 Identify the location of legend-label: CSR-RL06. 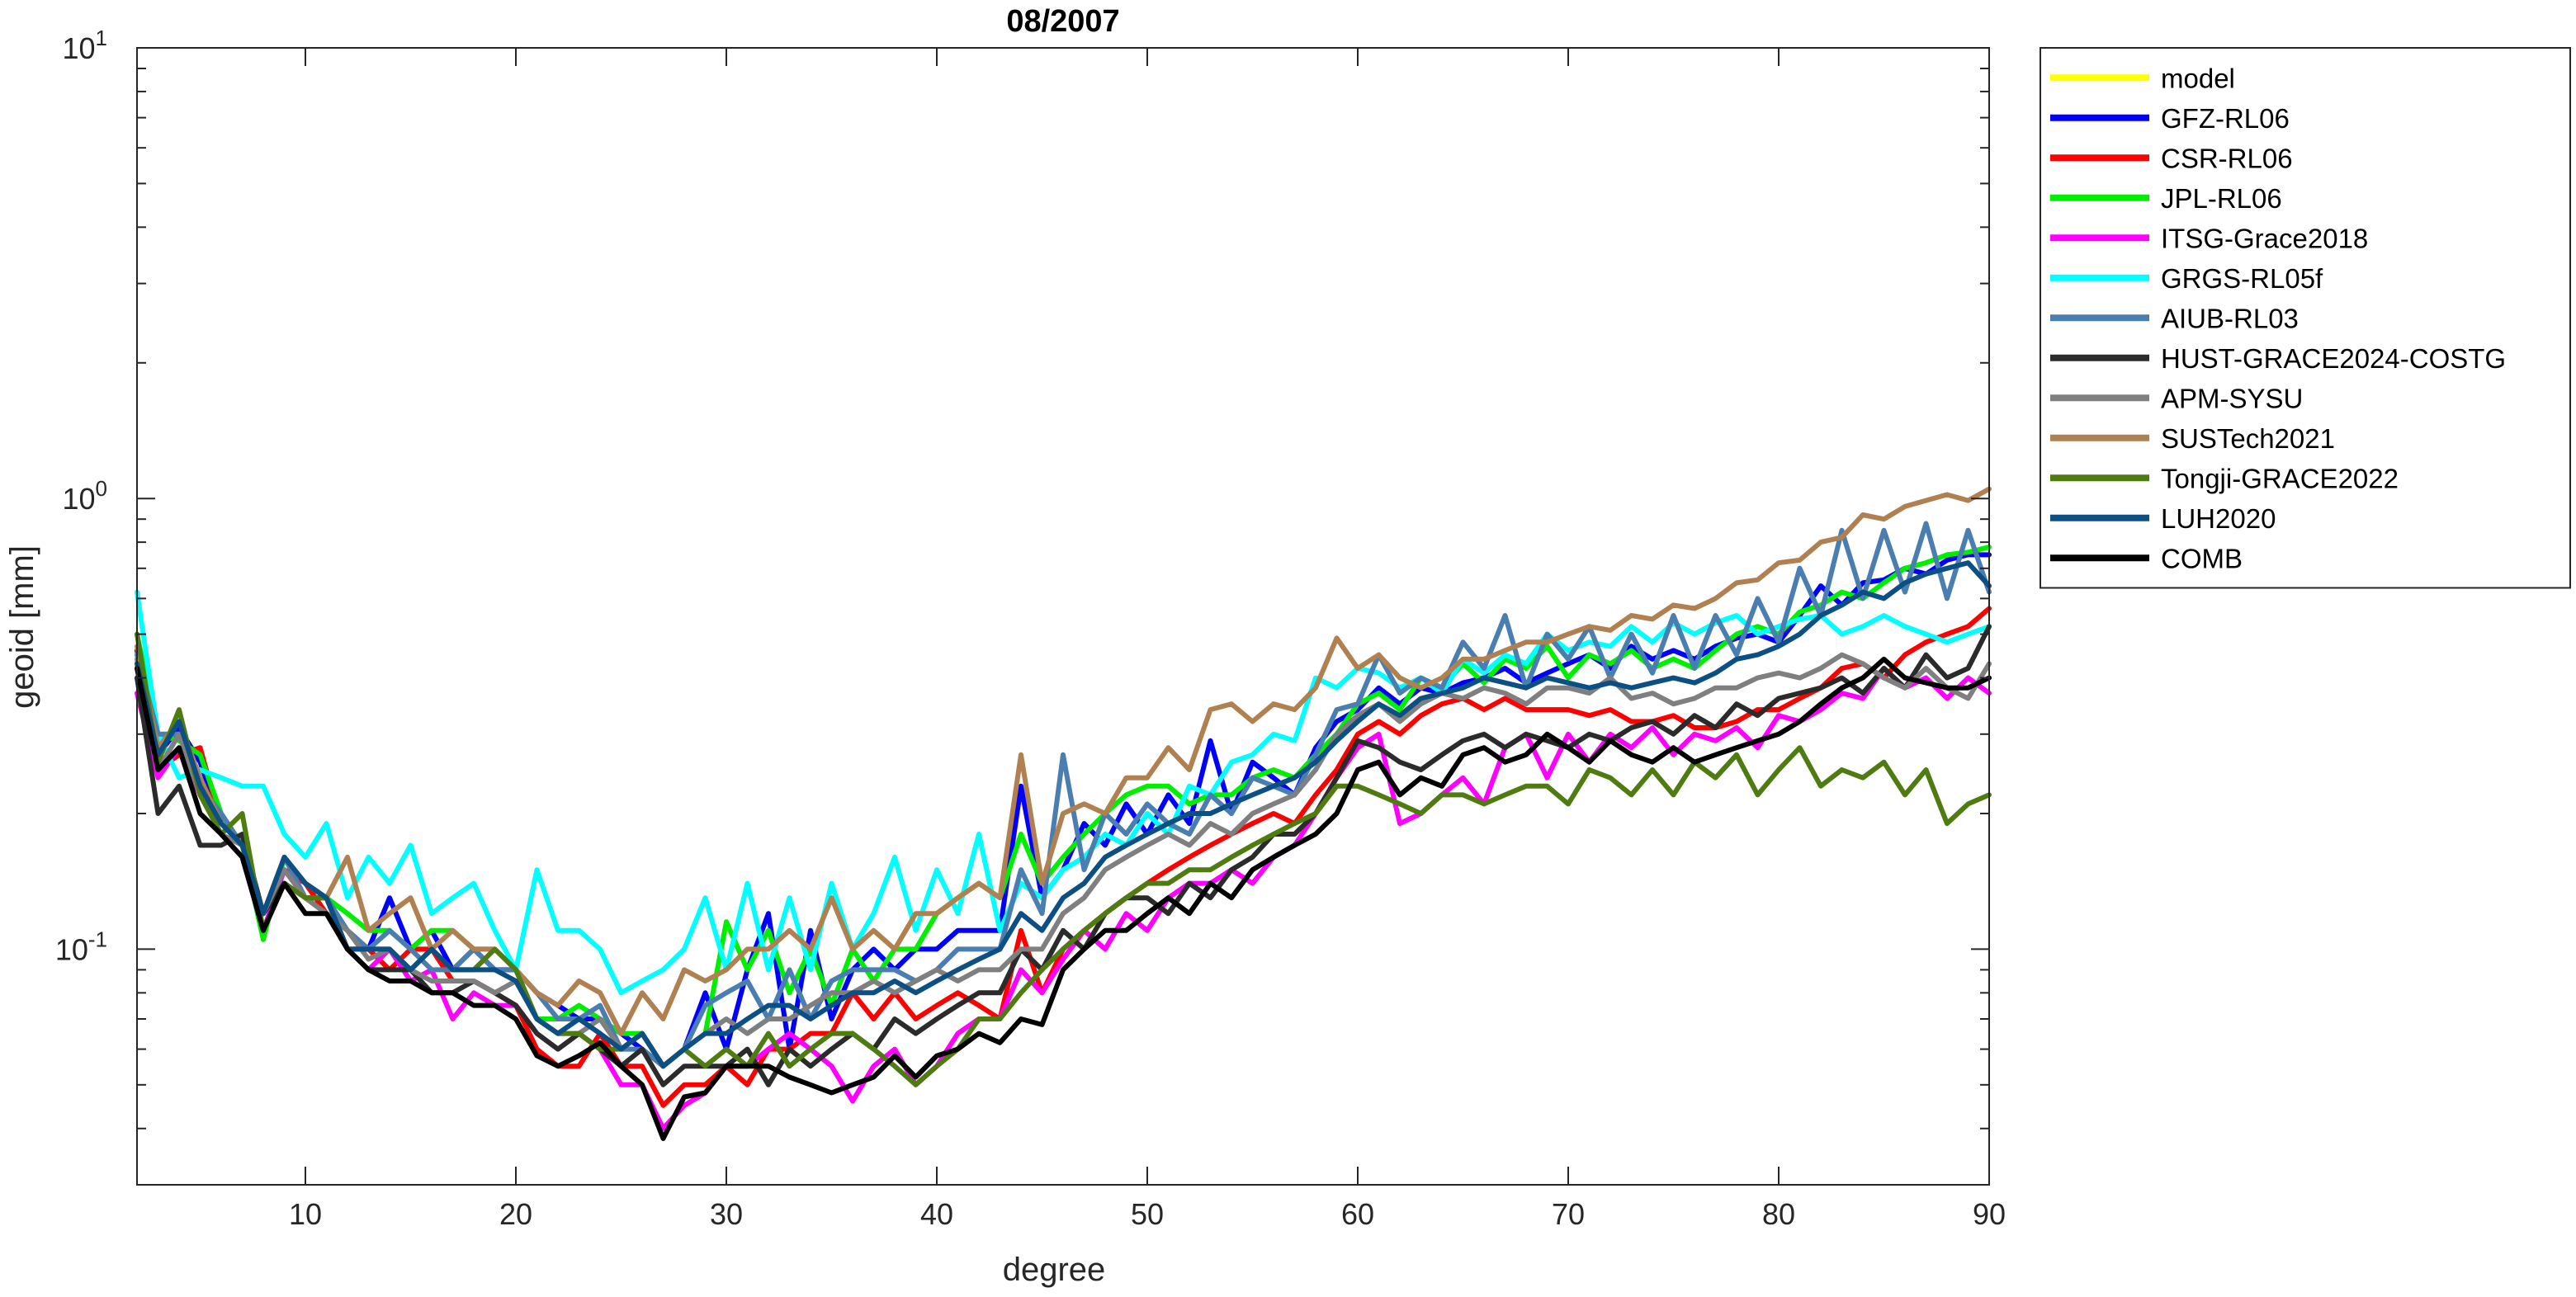
(2227, 158).